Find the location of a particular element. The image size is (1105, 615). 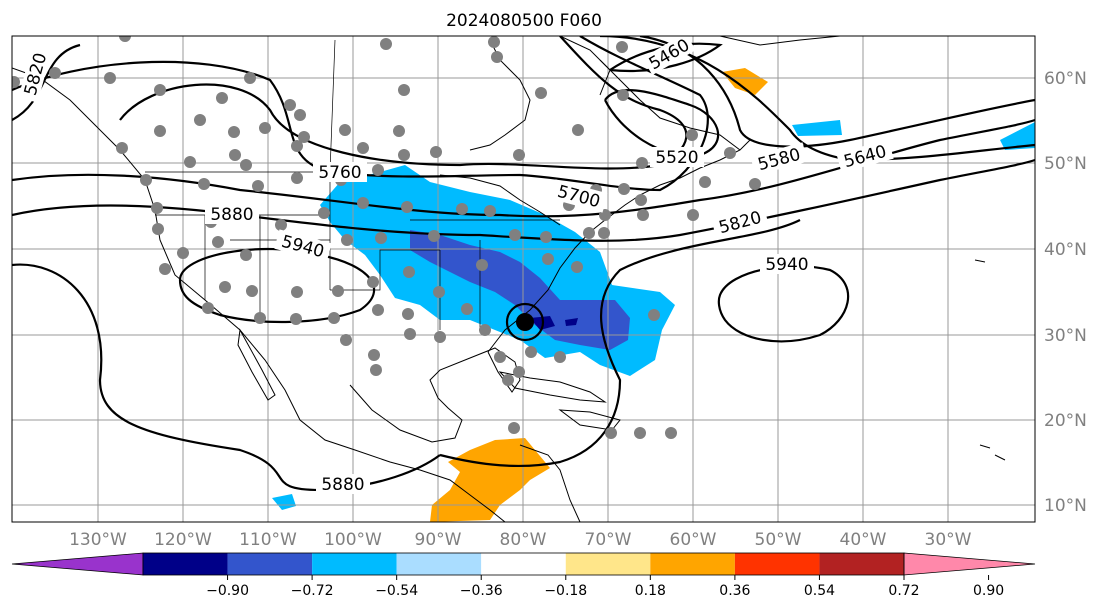

colorbar-tick-label: 0.18 is located at coordinates (650, 591).